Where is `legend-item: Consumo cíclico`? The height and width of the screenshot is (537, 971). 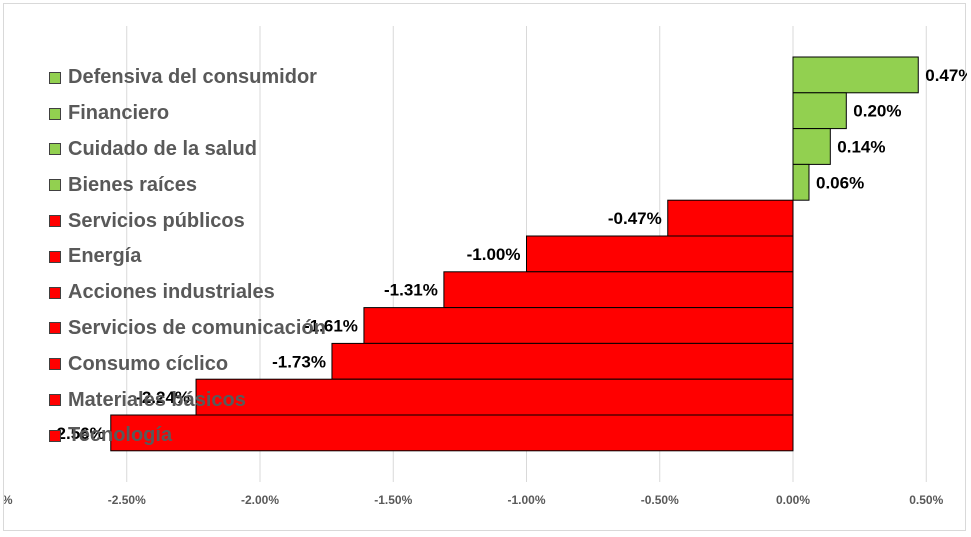 legend-item: Consumo cíclico is located at coordinates (187, 364).